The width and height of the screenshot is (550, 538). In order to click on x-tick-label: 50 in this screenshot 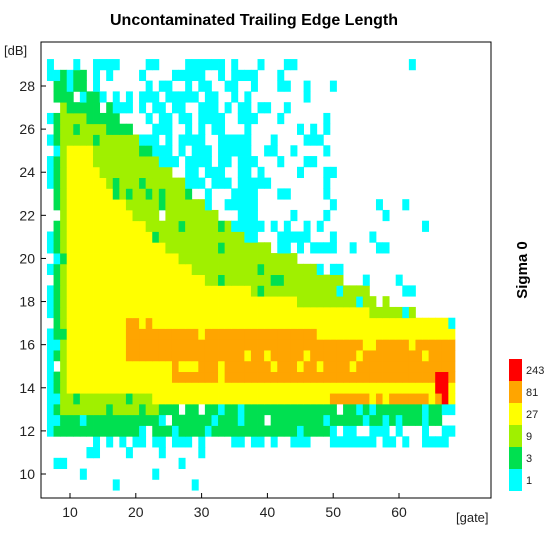, I will do `click(333, 512)`.